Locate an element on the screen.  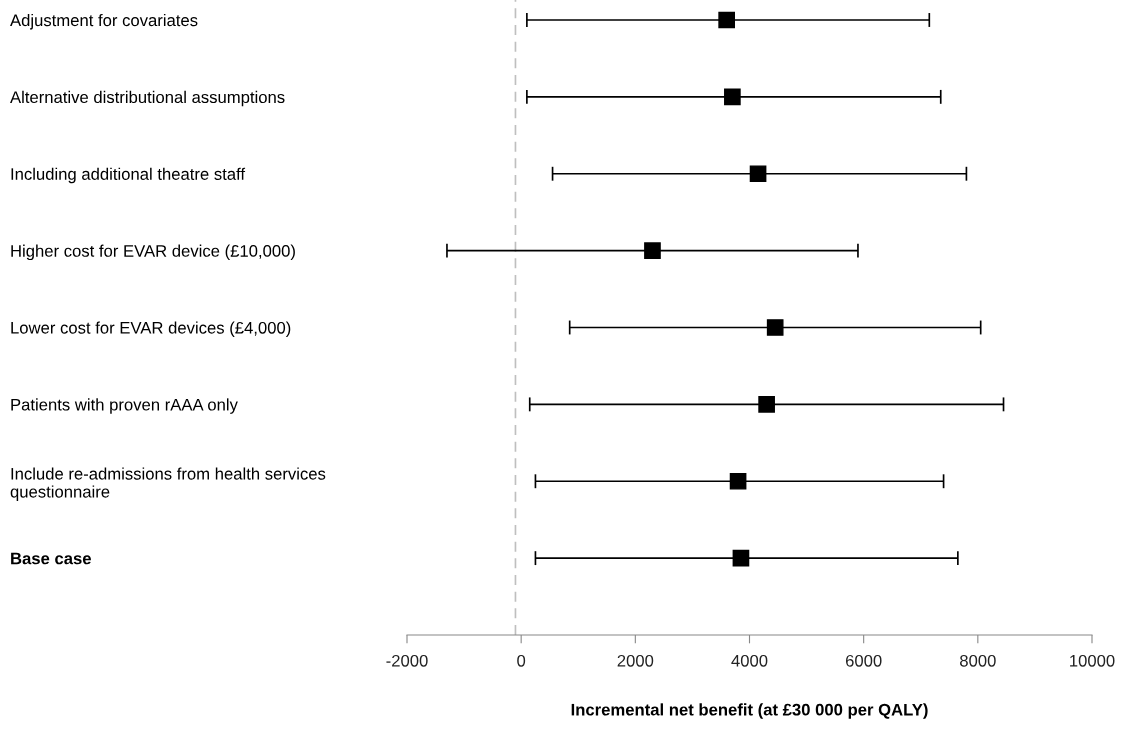
x-tick-label: -2000 is located at coordinates (407, 660).